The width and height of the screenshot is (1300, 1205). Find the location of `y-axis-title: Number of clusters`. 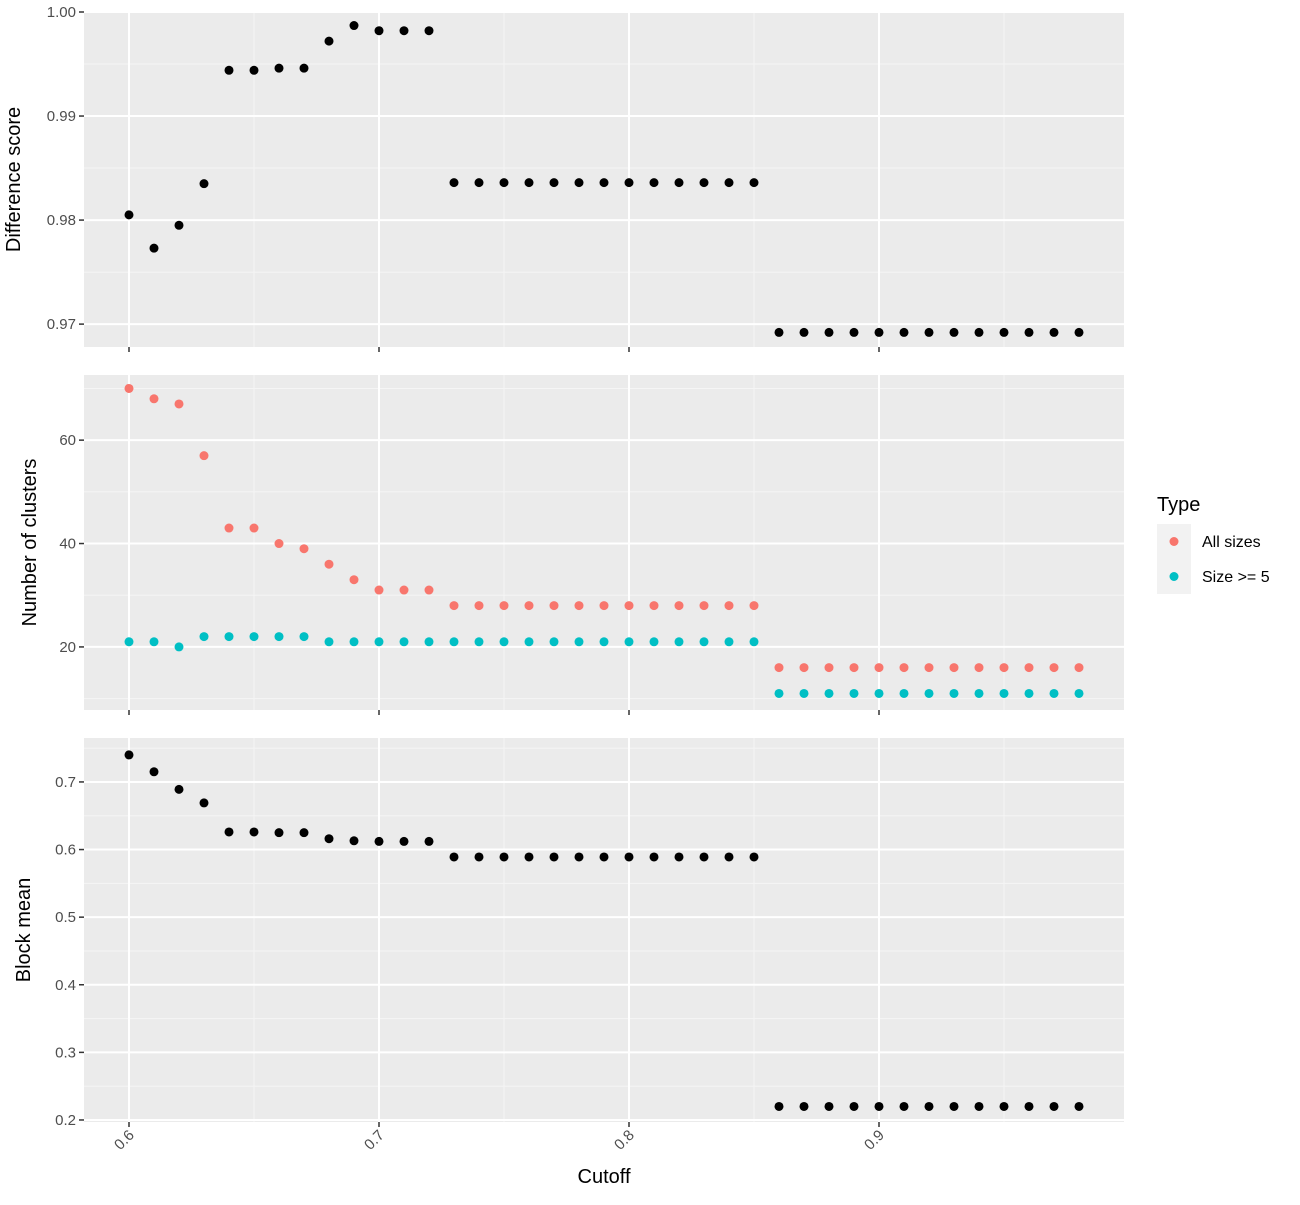

y-axis-title: Number of clusters is located at coordinates (30, 543).